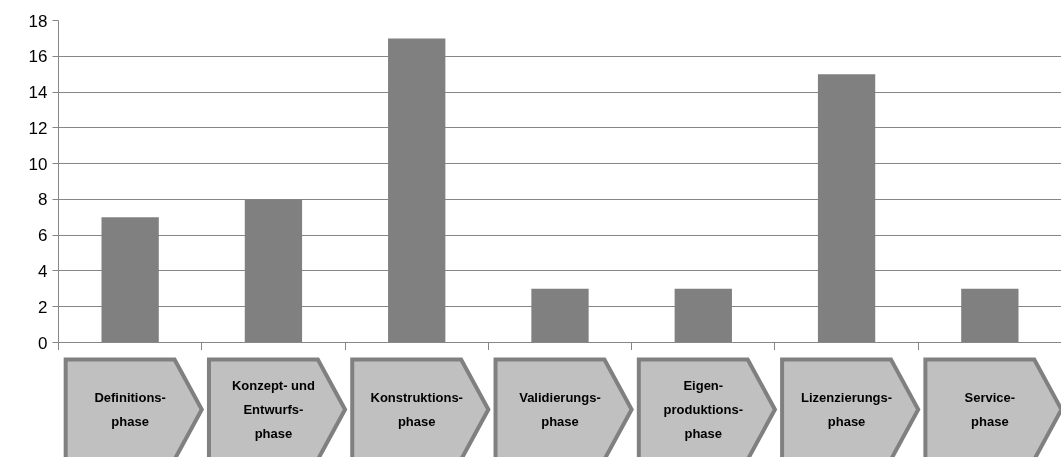 The height and width of the screenshot is (457, 1061). Describe the element at coordinates (560, 409) in the screenshot. I see `x-tick-label: Validierungs- phase` at that location.